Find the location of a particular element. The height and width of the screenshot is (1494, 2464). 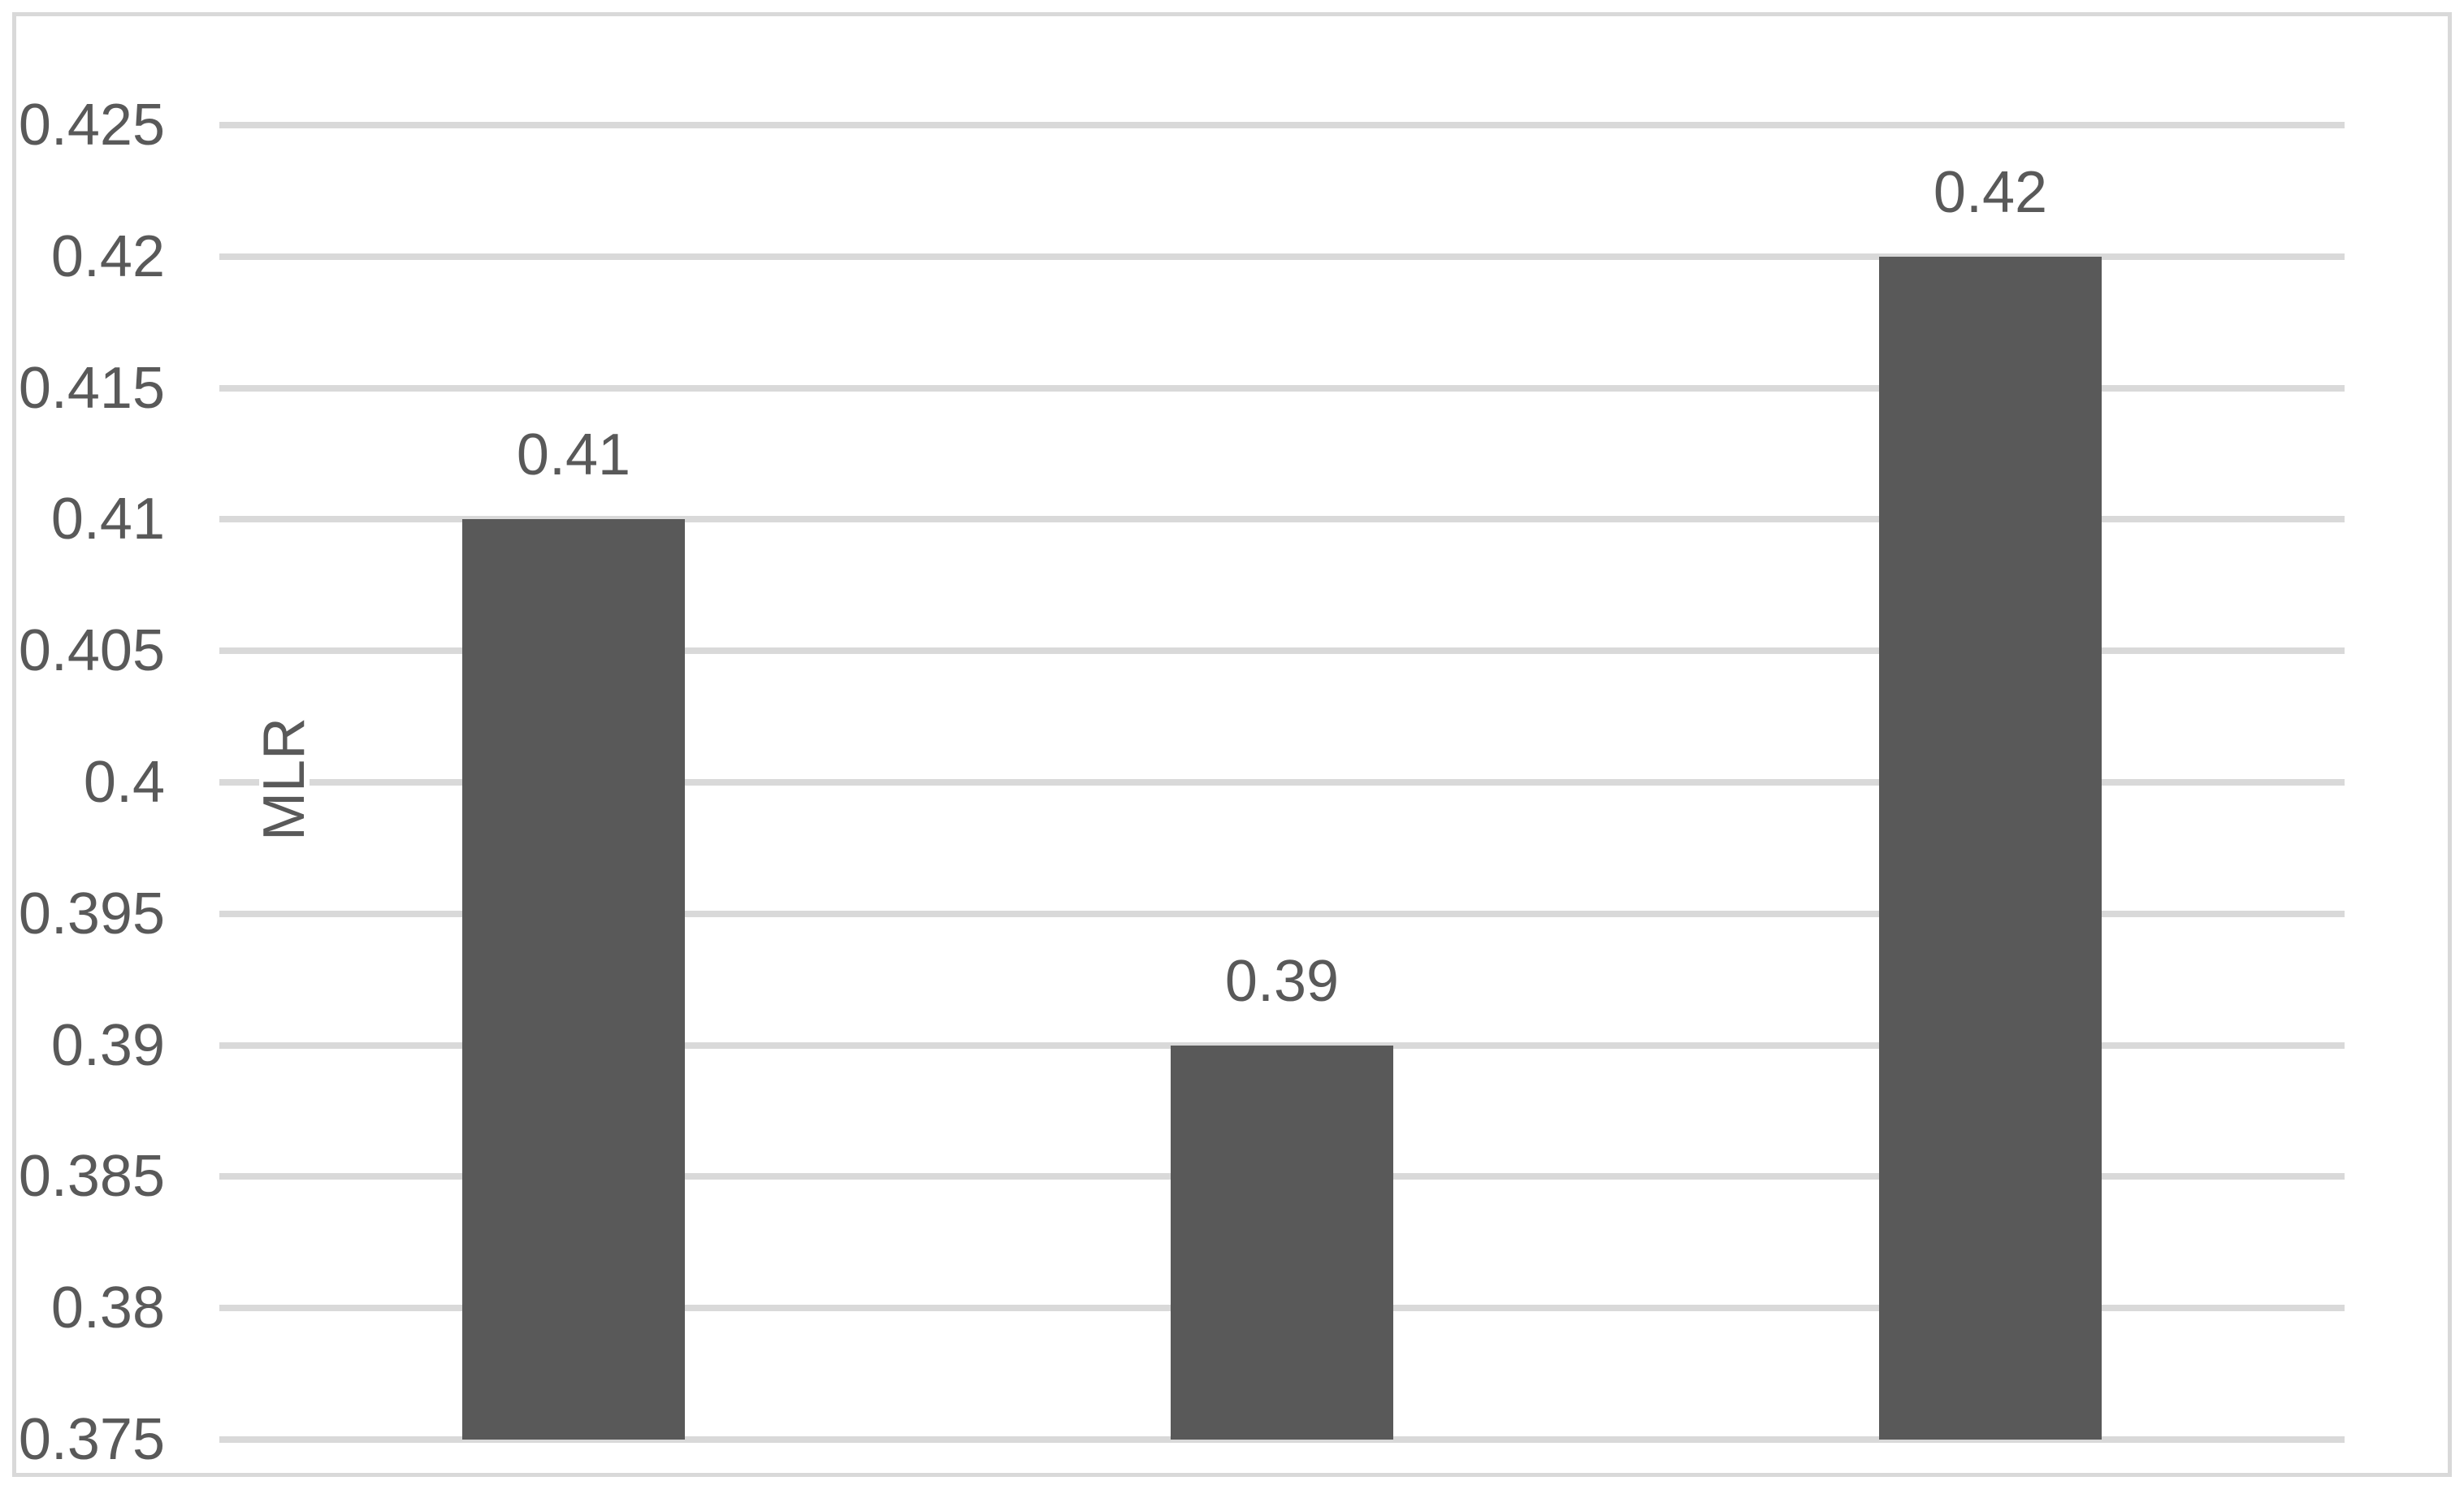

y-axis-tick-label: 0.385 is located at coordinates (91, 1177).